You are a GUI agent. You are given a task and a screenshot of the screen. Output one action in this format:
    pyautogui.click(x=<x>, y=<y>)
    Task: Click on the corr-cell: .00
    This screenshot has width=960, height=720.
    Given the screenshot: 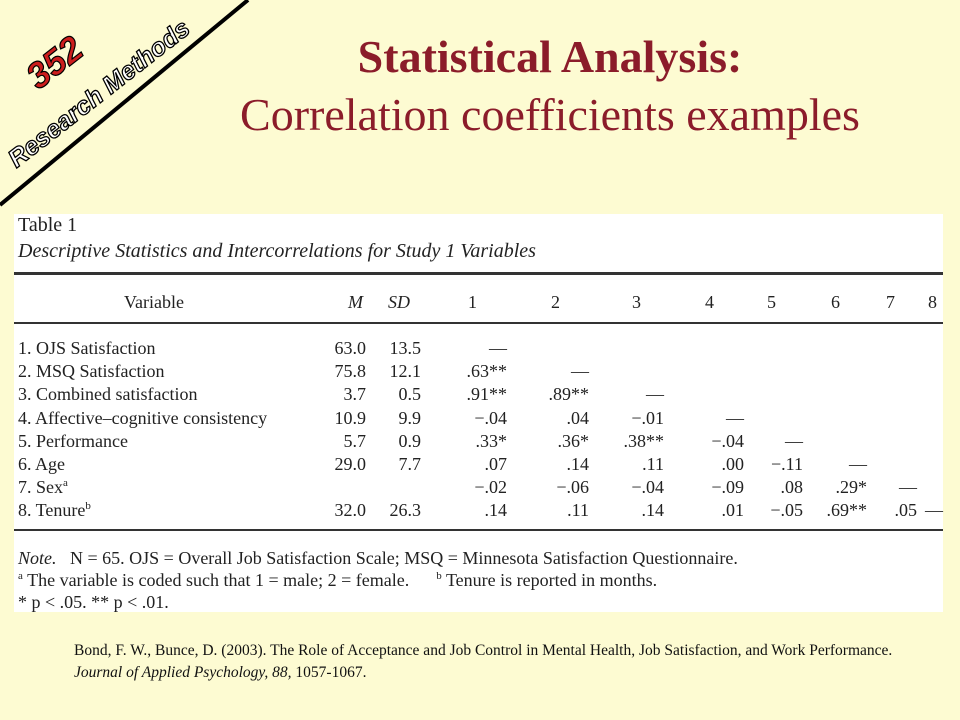 What is the action you would take?
    pyautogui.click(x=733, y=464)
    